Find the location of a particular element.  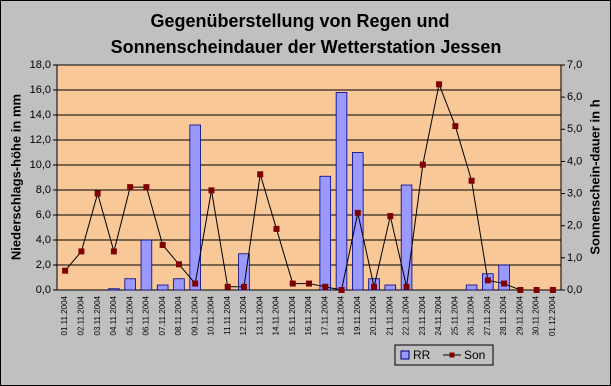

y-tick-label: 12,0 is located at coordinates (40, 140).